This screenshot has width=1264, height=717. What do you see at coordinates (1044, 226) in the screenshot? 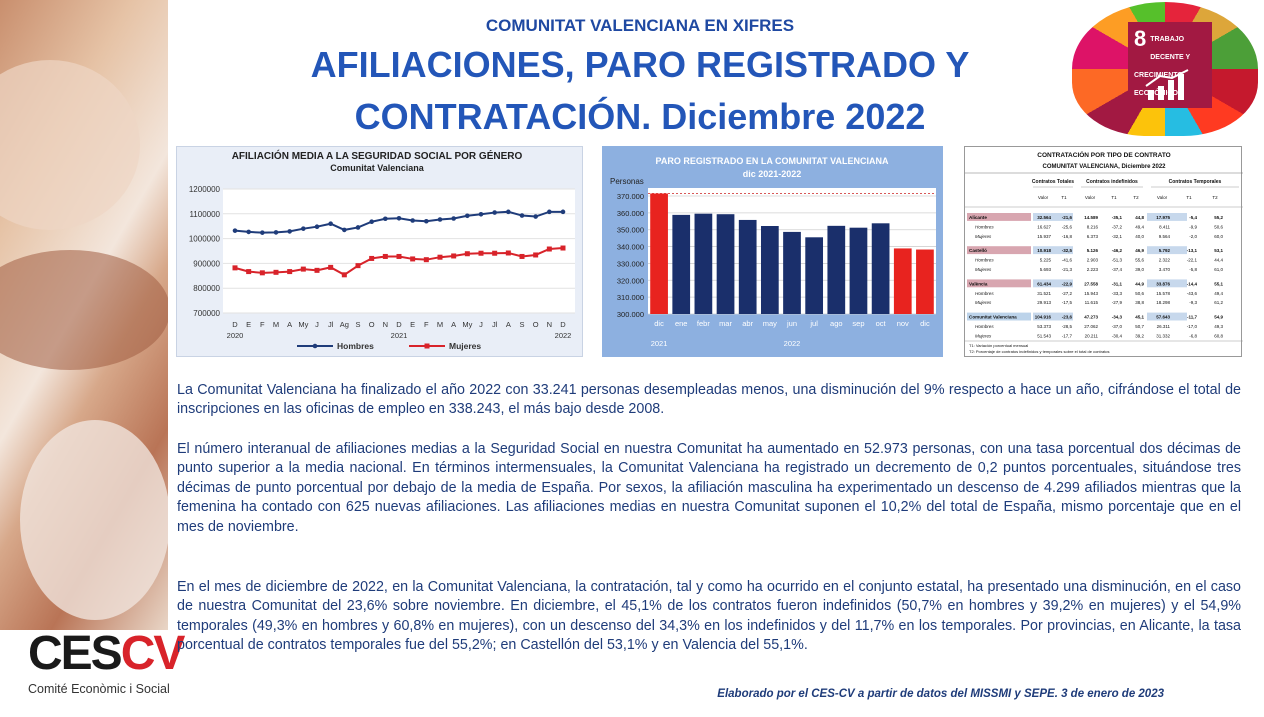
I see `table-cell: 16.627` at bounding box center [1044, 226].